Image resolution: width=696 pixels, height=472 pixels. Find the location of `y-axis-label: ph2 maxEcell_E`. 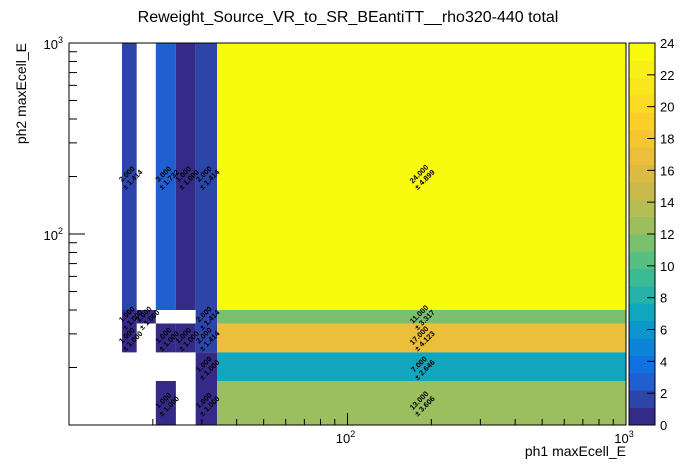

y-axis-label: ph2 maxEcell_E is located at coordinates (21, 93).